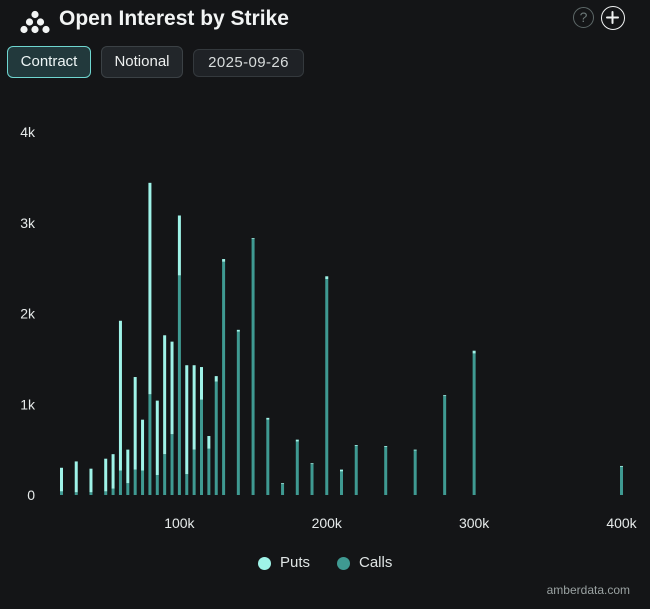 The height and width of the screenshot is (609, 650). What do you see at coordinates (28, 404) in the screenshot?
I see `y-tick-label: 1k` at bounding box center [28, 404].